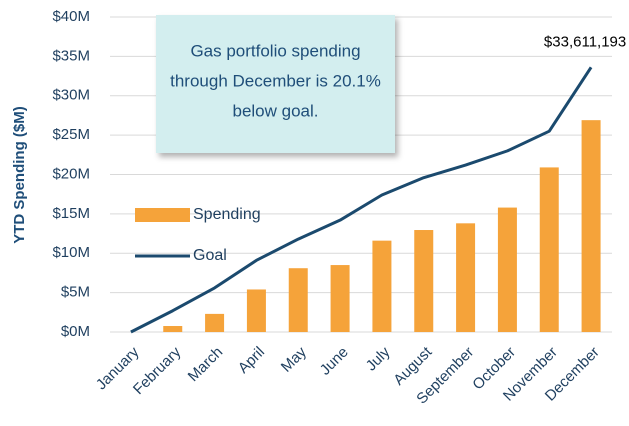  I want to click on y-tick-label: $25M, so click(71, 134).